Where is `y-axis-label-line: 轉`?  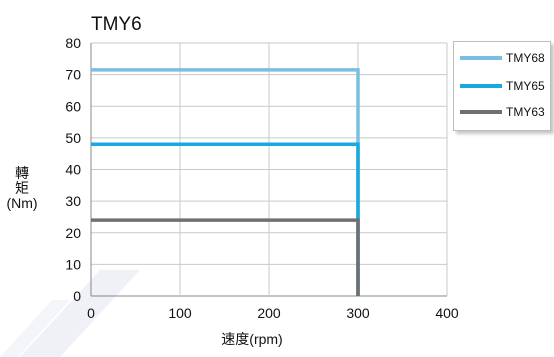
y-axis-label-line: 轉 is located at coordinates (22, 173).